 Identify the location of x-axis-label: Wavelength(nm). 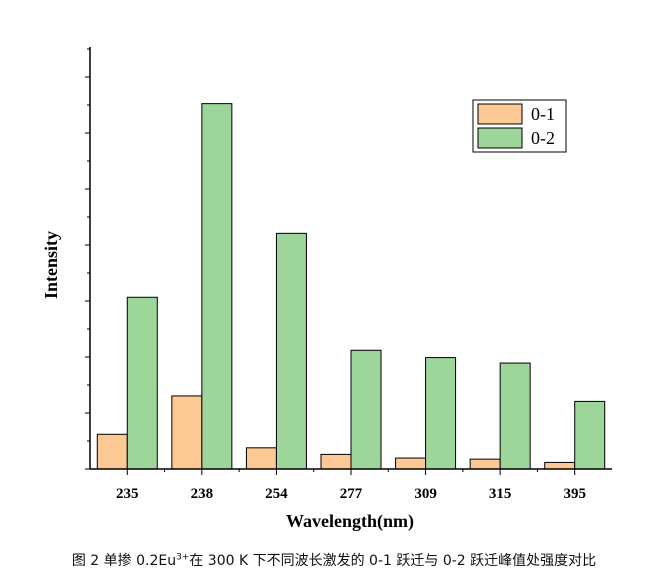
(350, 521).